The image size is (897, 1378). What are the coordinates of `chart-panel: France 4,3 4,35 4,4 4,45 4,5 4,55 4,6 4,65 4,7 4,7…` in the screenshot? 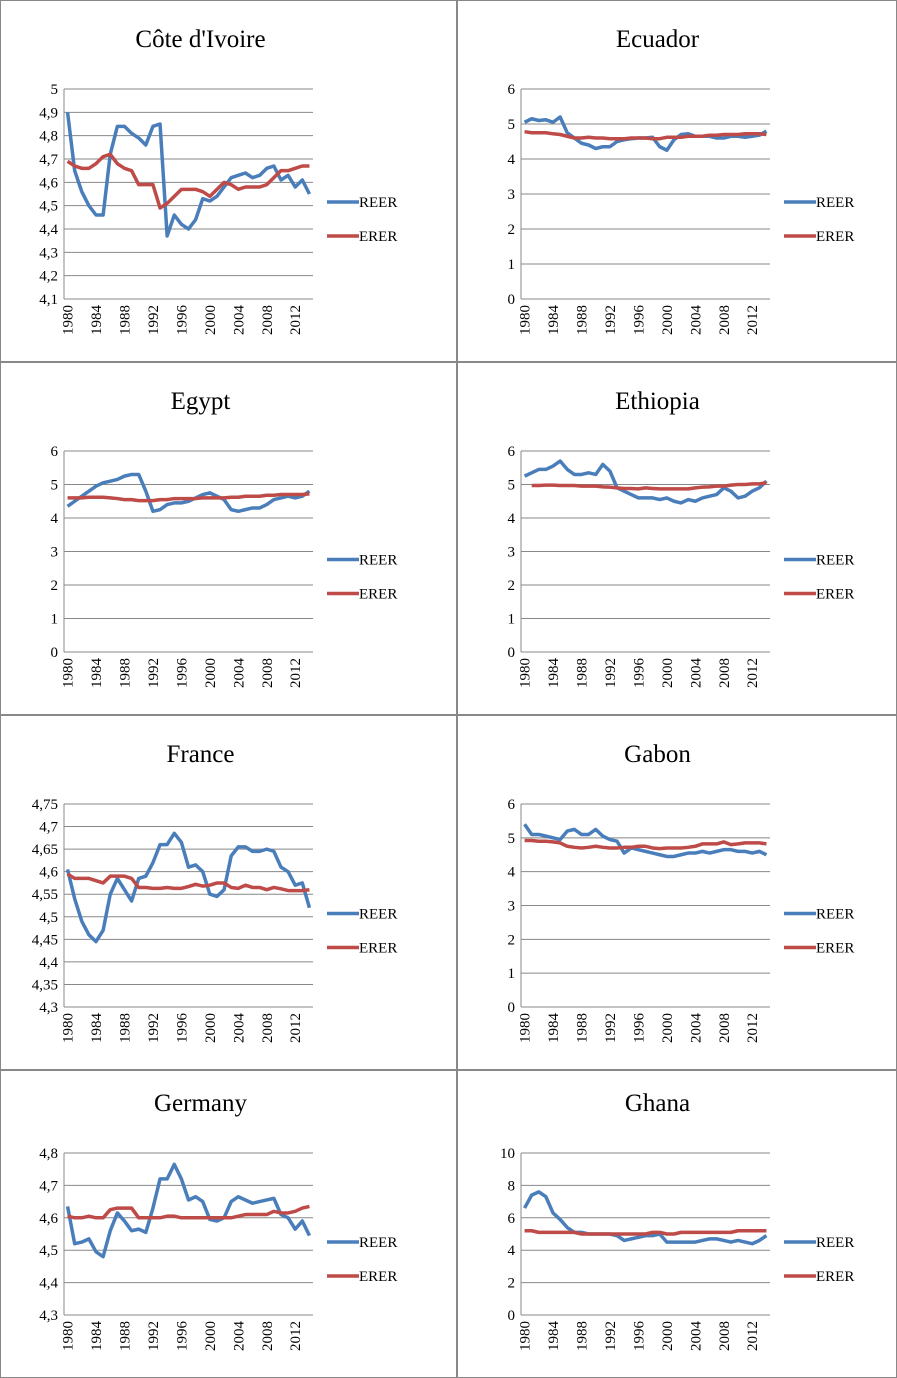 It's located at (228, 892).